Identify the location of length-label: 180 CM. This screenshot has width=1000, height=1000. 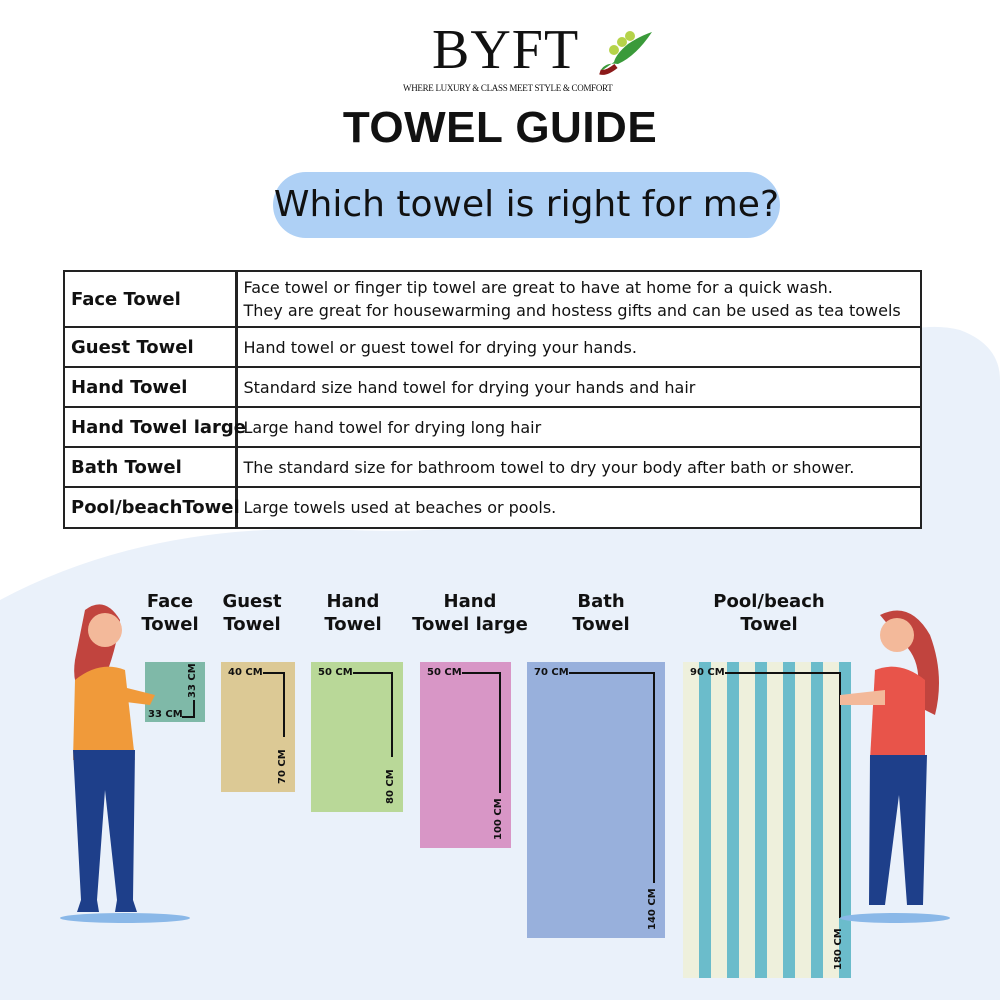
(838, 949).